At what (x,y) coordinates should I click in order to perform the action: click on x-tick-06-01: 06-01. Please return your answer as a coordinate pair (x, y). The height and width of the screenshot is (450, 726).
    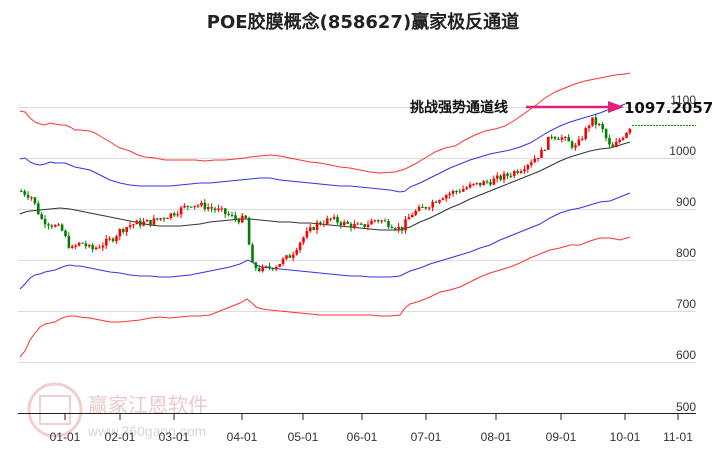
    Looking at the image, I should click on (362, 437).